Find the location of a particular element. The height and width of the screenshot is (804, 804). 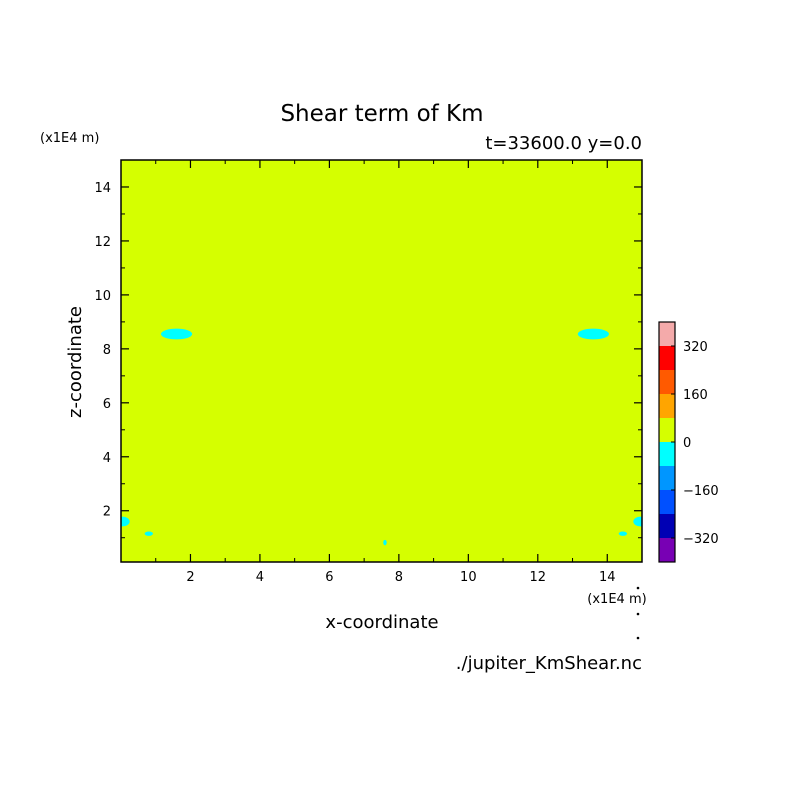

y-tick-label: 10 is located at coordinates (102, 296).